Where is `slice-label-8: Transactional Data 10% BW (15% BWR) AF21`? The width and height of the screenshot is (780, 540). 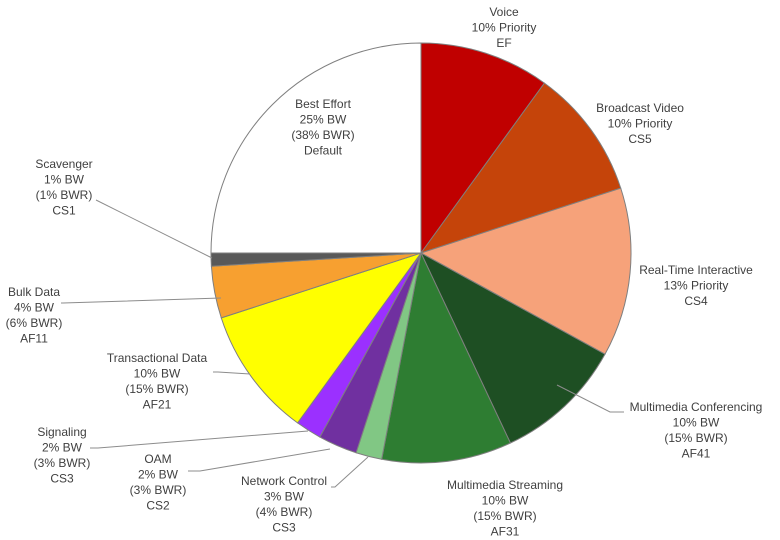
slice-label-8: Transactional Data 10% BW (15% BWR) AF21 is located at coordinates (157, 381).